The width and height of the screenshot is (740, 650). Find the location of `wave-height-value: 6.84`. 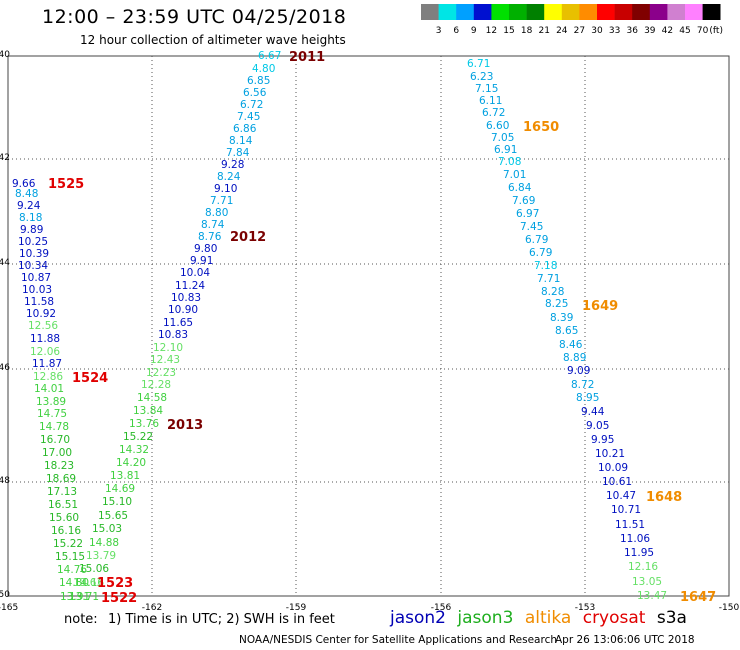

wave-height-value: 6.84 is located at coordinates (520, 188).